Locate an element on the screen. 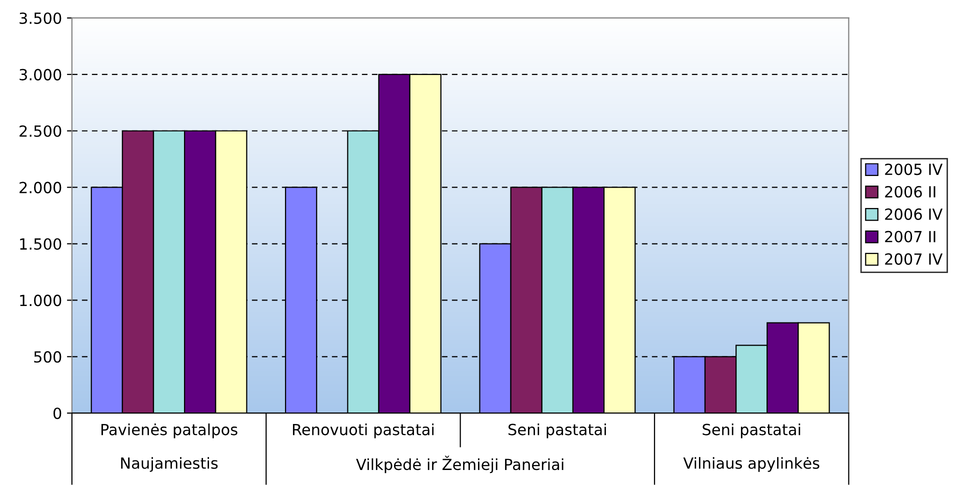 The image size is (959, 486). x-tick-label: Pavienės patalpos is located at coordinates (169, 430).